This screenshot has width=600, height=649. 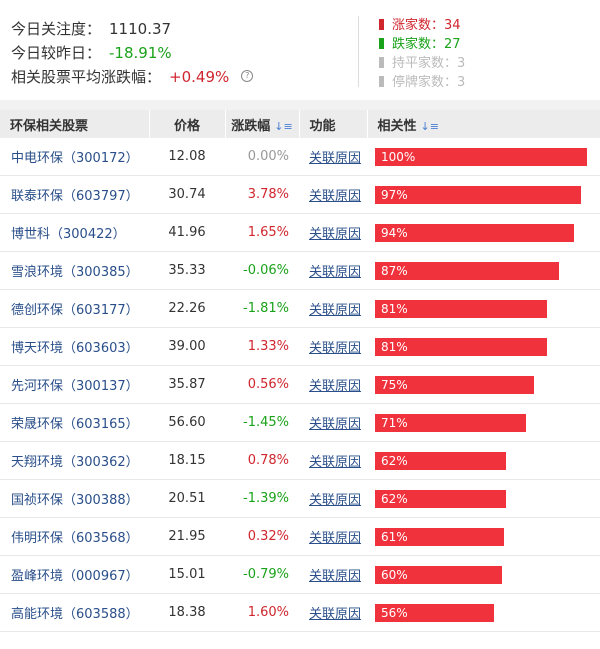 What do you see at coordinates (483, 124) in the screenshot?
I see `header-relevance: 相关性 ↓≡` at bounding box center [483, 124].